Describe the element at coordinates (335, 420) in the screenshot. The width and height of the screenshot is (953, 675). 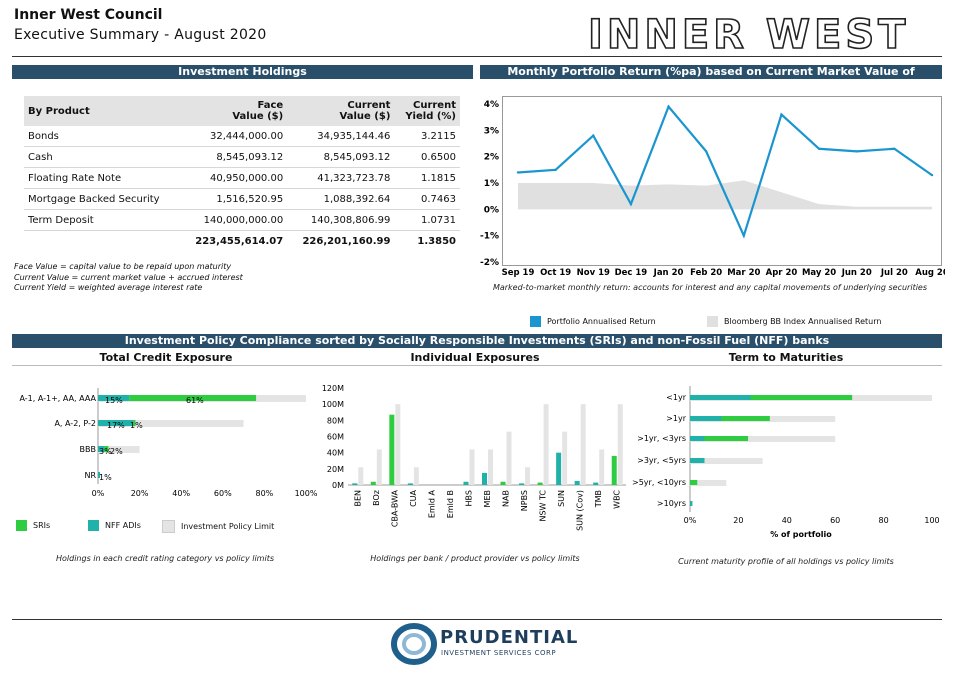
I see `indiv-y-tick: 80M` at that location.